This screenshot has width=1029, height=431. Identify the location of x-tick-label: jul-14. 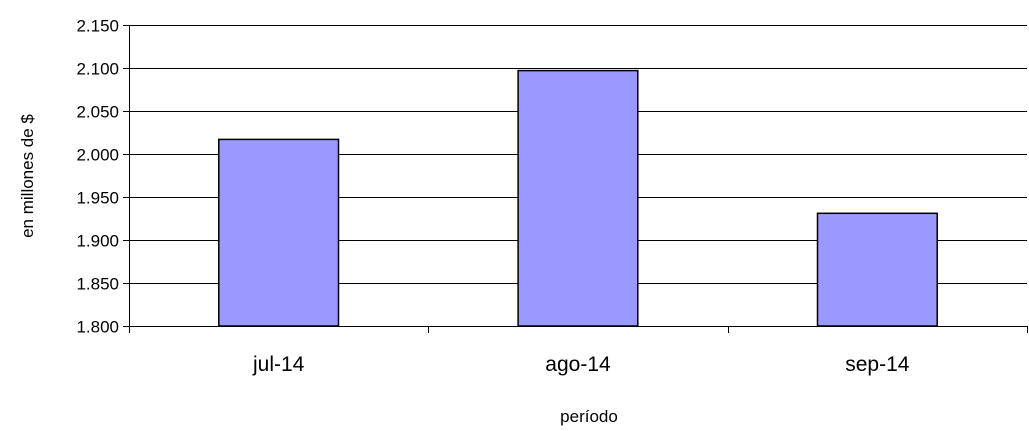
(278, 364).